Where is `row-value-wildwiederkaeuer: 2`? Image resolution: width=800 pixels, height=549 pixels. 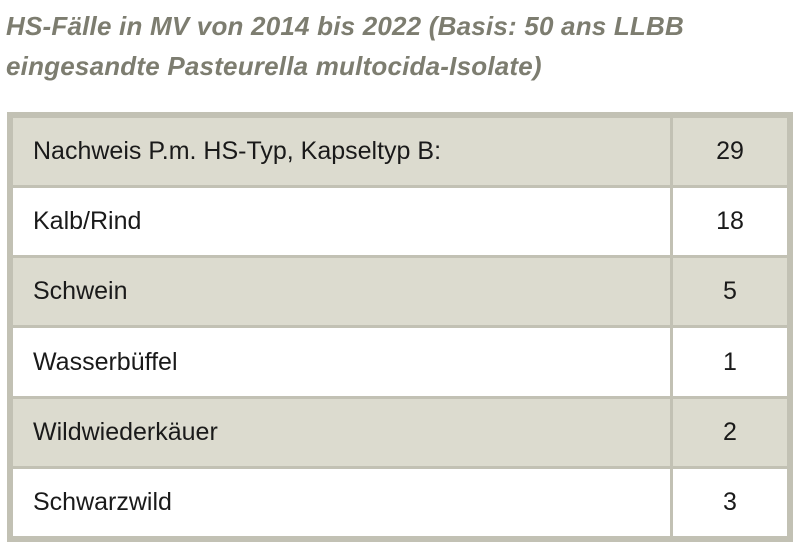 row-value-wildwiederkaeuer: 2 is located at coordinates (730, 432).